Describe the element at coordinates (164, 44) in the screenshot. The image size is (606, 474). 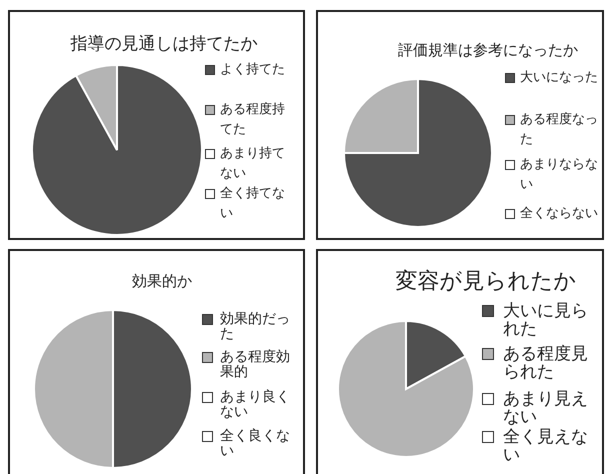
I see `chart-title: 指導の見通しは持てたか` at that location.